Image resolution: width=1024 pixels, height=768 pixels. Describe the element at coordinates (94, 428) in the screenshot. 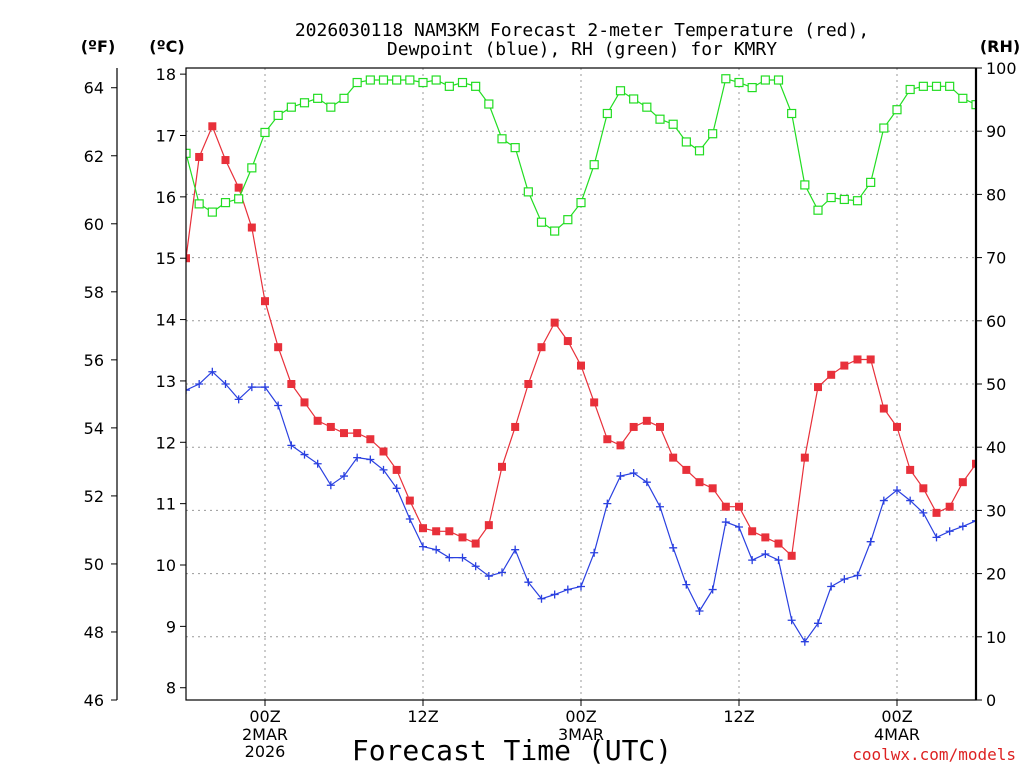

I see `fahrenheit-tick-label: 54` at that location.